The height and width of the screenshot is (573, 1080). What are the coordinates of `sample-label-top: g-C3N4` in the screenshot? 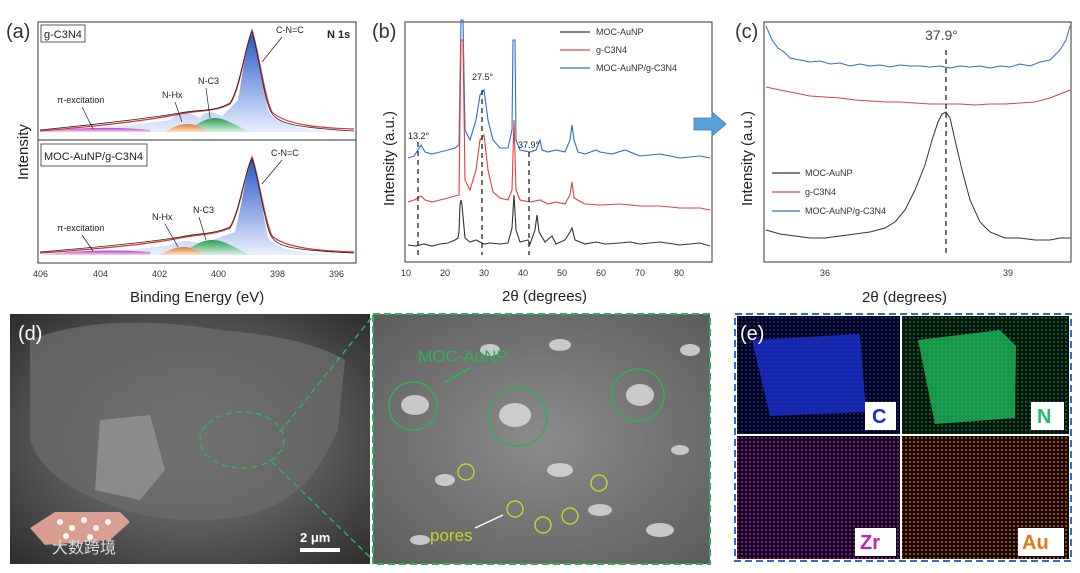 It's located at (63, 35).